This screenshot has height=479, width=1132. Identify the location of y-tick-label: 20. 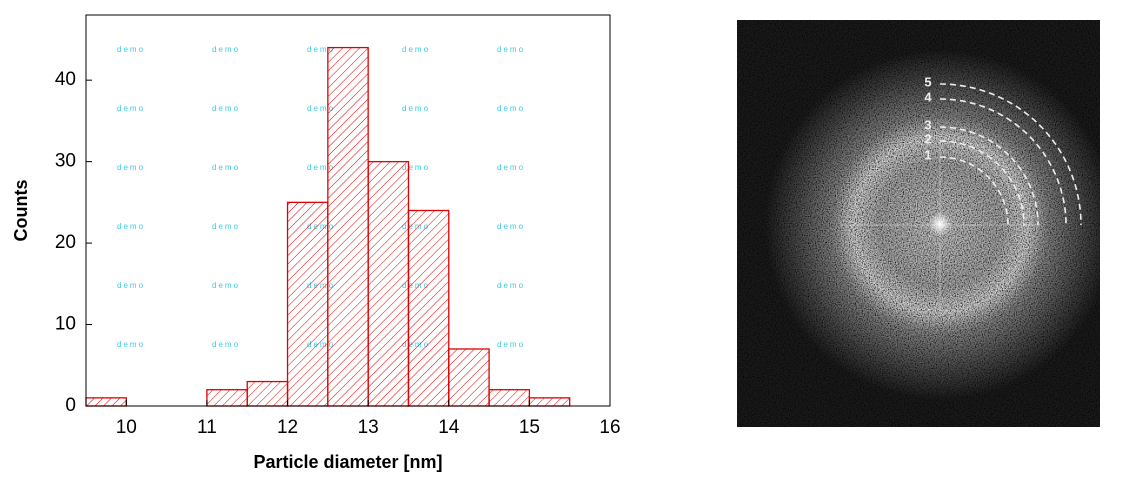
(65, 242).